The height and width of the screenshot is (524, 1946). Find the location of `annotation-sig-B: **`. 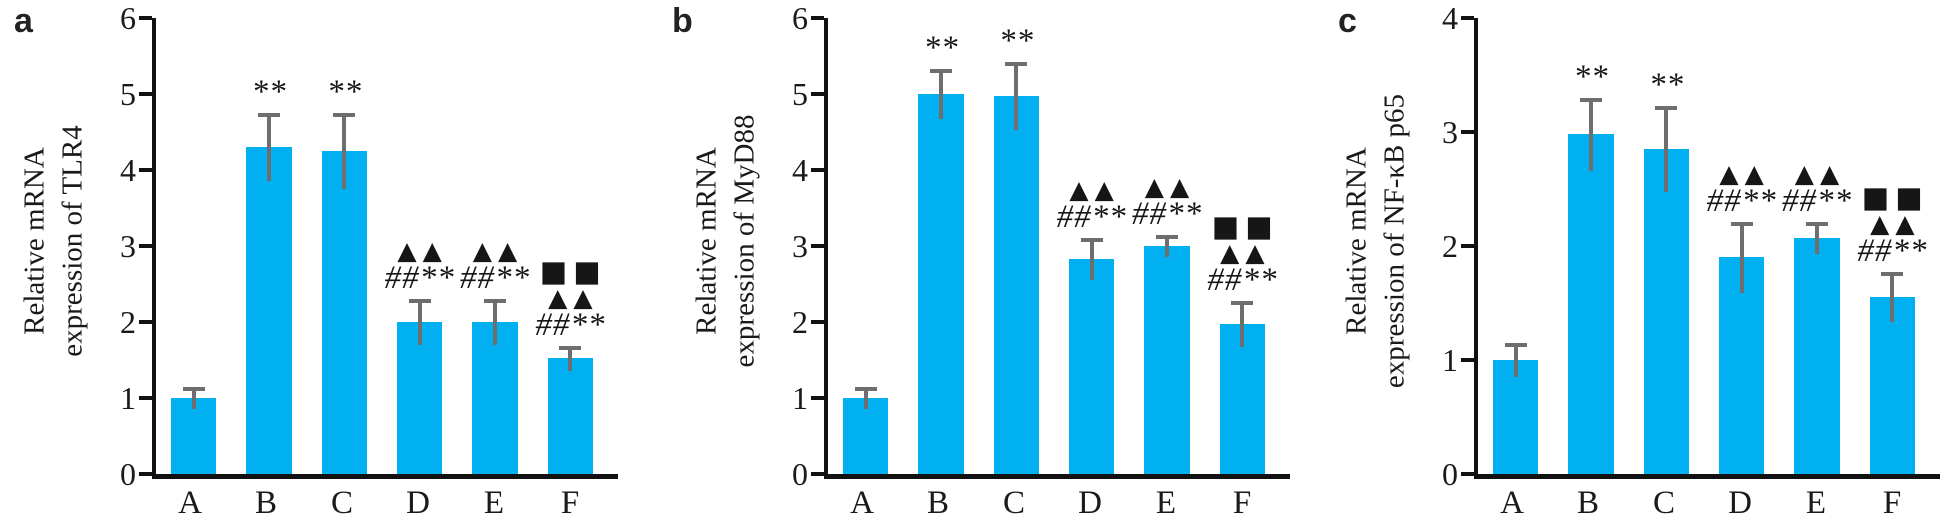

annotation-sig-B: ** is located at coordinates (269, 92).